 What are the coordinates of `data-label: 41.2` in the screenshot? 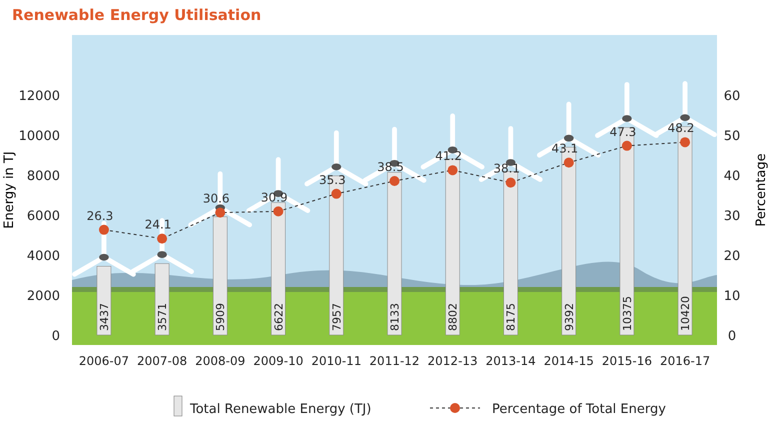 It's located at (448, 156).